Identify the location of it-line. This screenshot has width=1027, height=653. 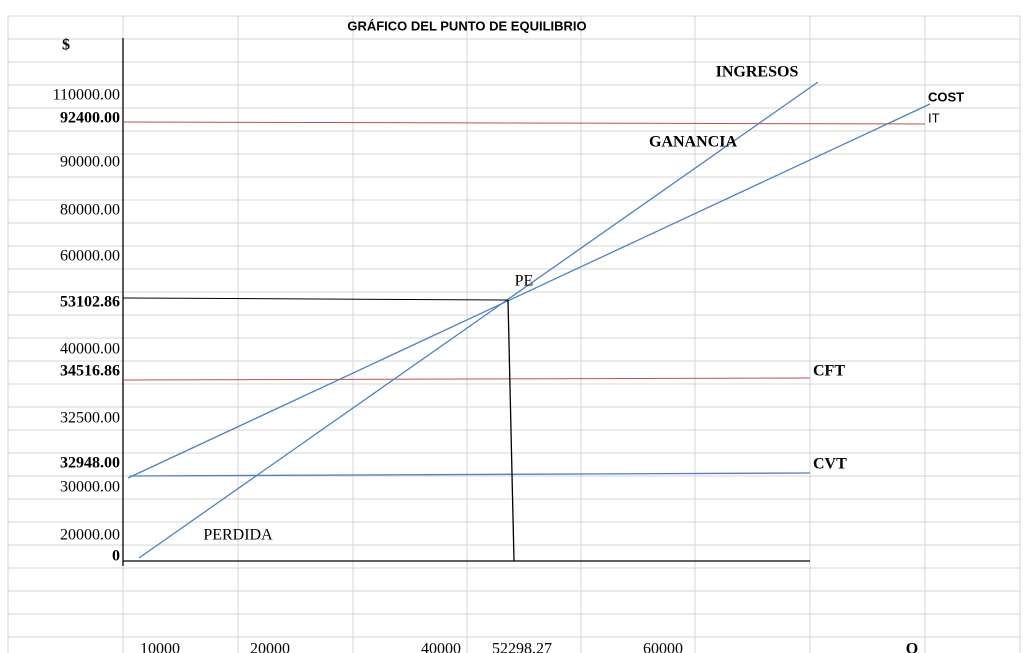
(524, 123).